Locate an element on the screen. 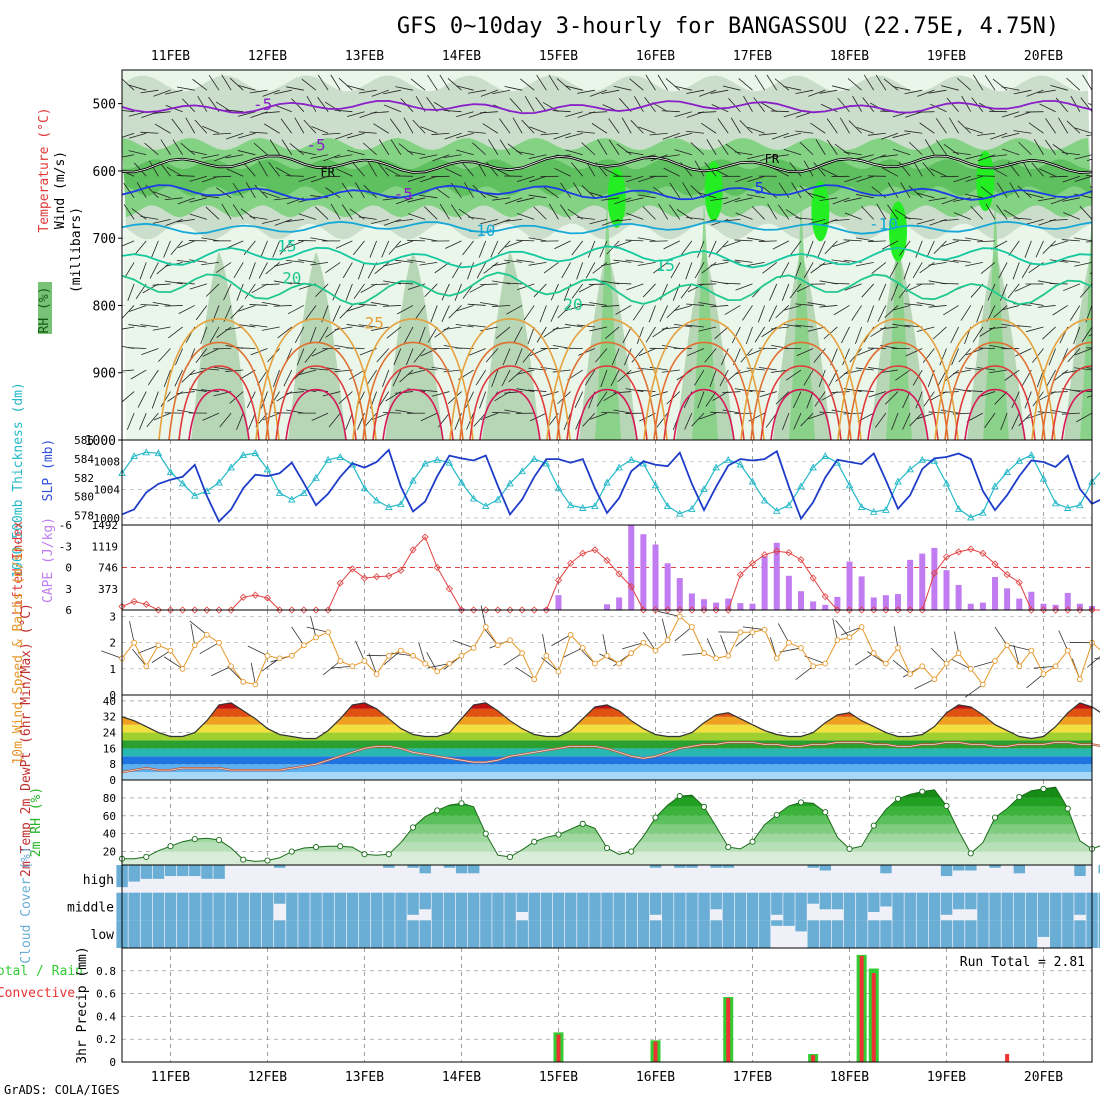  li-tick-label: 3 is located at coordinates (68, 589).